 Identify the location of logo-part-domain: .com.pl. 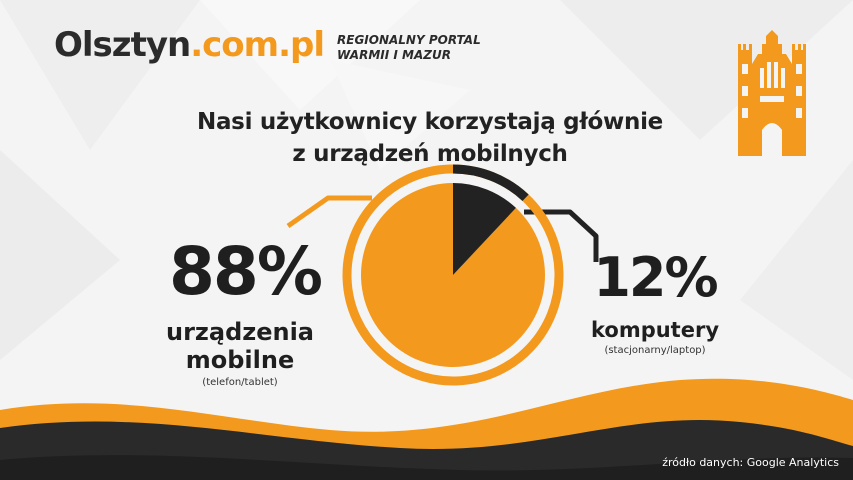
(257, 45).